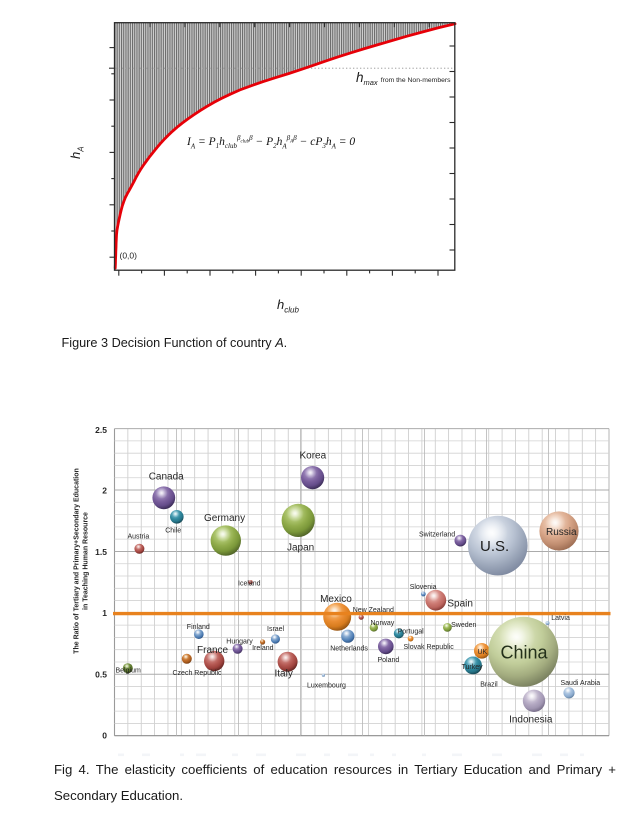 The height and width of the screenshot is (826, 638). I want to click on svg-text: Finland, so click(198, 627).